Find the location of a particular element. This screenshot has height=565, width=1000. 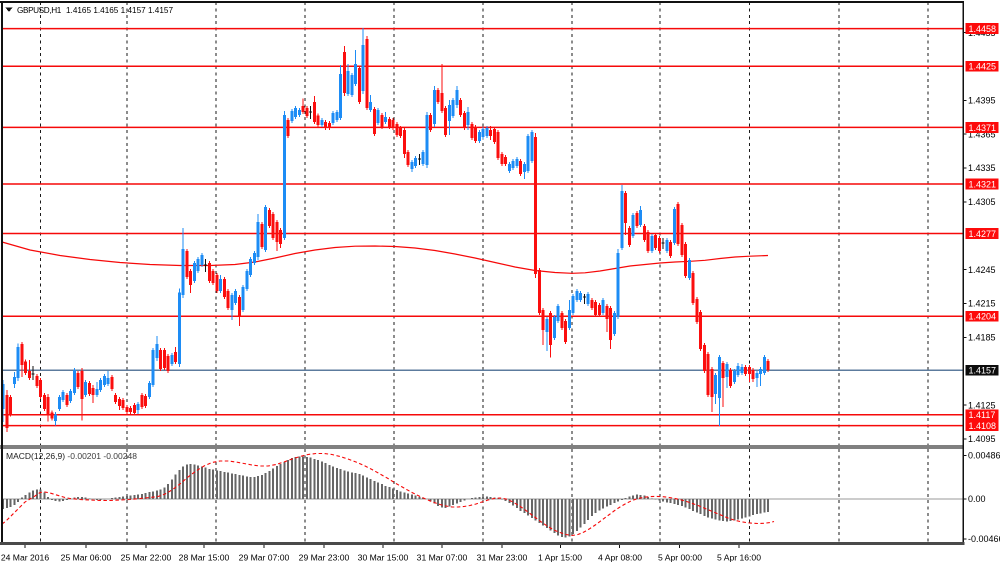

svg-text: 1.4395 is located at coordinates (982, 101).